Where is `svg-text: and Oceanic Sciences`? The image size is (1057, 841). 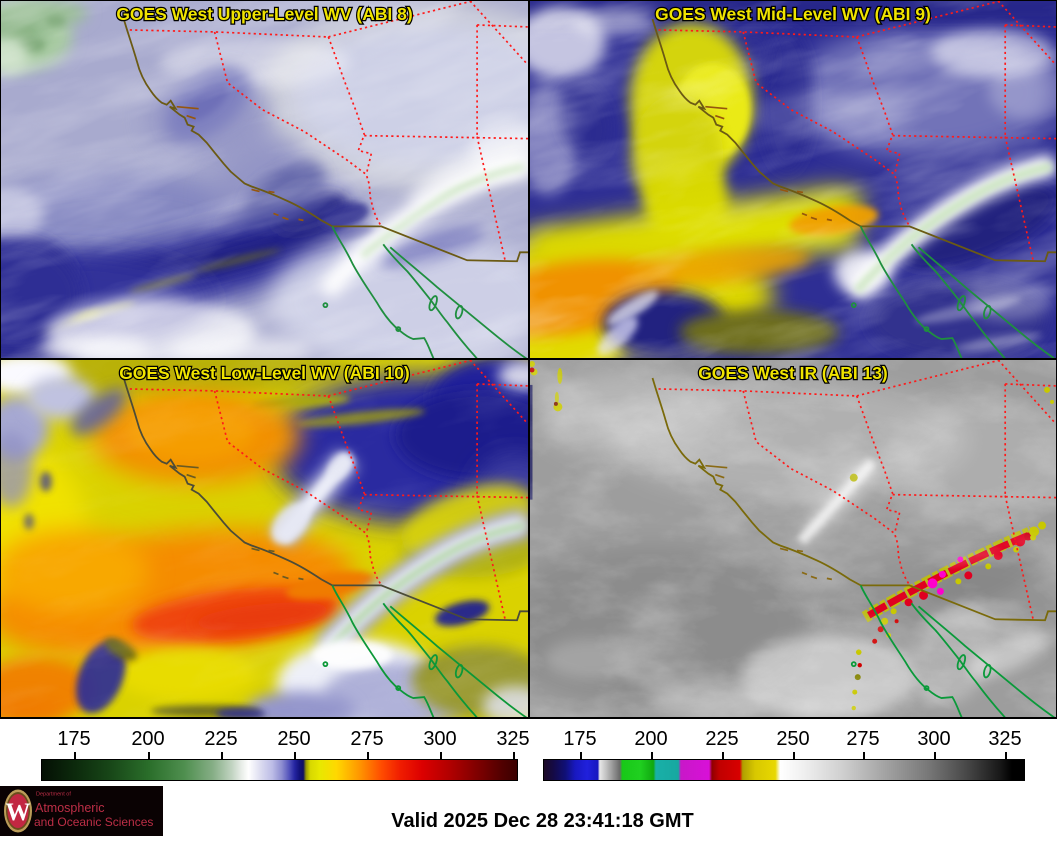
svg-text: and Oceanic Sciences is located at coordinates (93, 822).